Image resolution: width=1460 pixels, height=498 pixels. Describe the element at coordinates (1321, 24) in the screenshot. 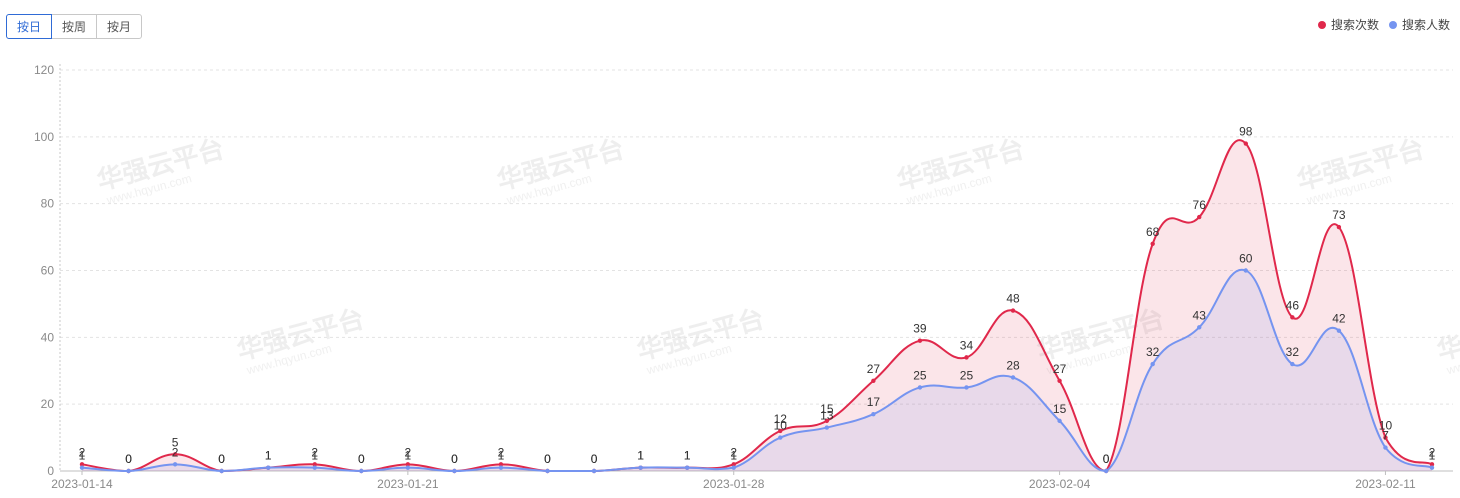

I see `legend-marker-search-count` at that location.